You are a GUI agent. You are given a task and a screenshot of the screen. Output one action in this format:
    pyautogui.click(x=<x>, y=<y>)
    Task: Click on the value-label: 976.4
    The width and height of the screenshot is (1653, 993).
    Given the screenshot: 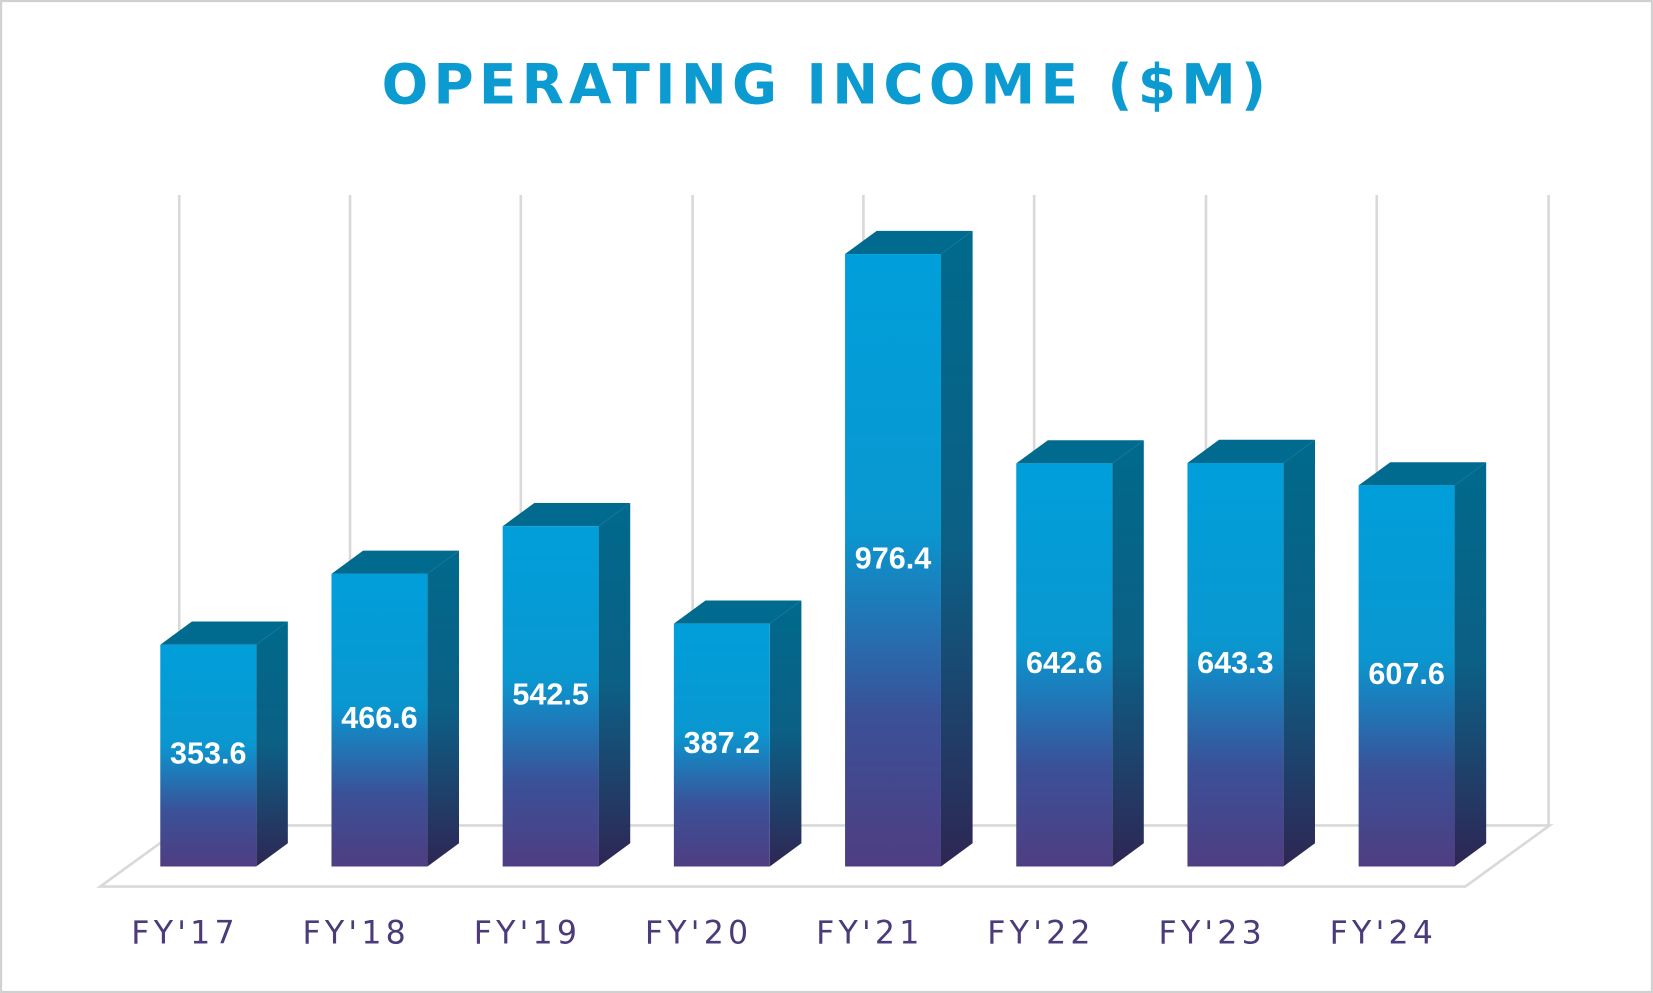 What is the action you would take?
    pyautogui.click(x=893, y=558)
    